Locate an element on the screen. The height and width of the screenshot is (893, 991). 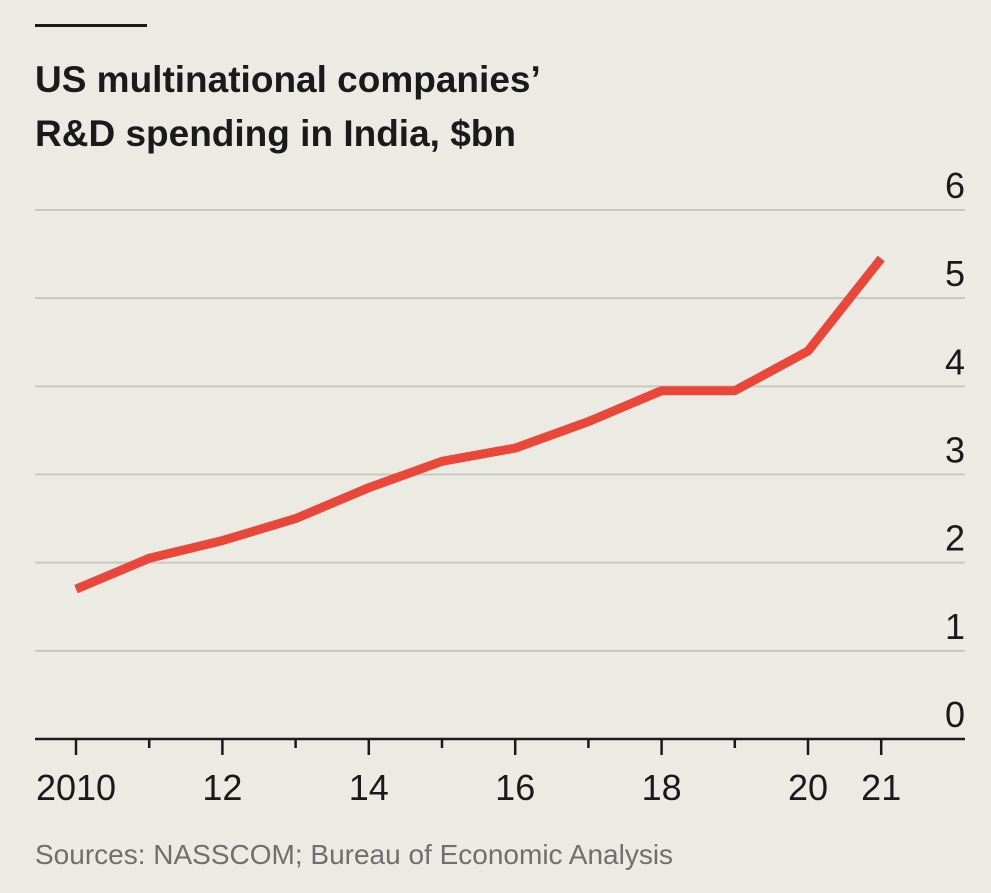
y-axis-tick-labels: 0 1 2 3 4 5 6 is located at coordinates (955, 450).